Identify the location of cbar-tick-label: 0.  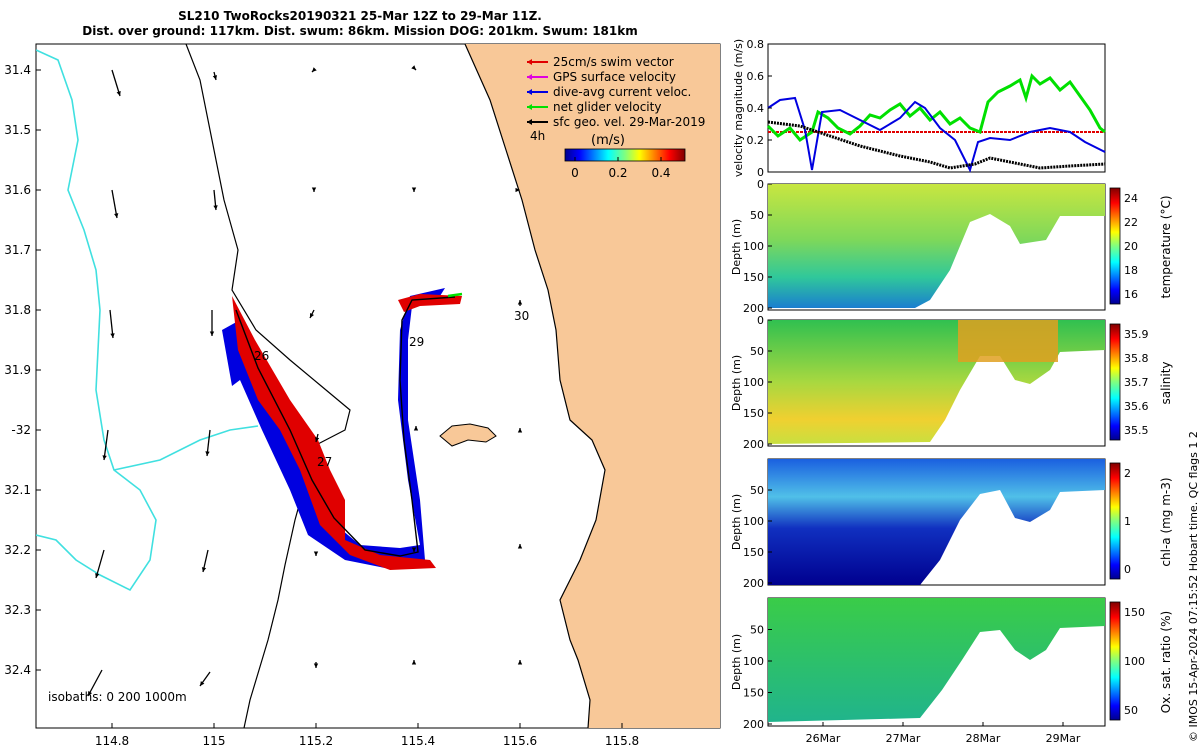
(1127, 569).